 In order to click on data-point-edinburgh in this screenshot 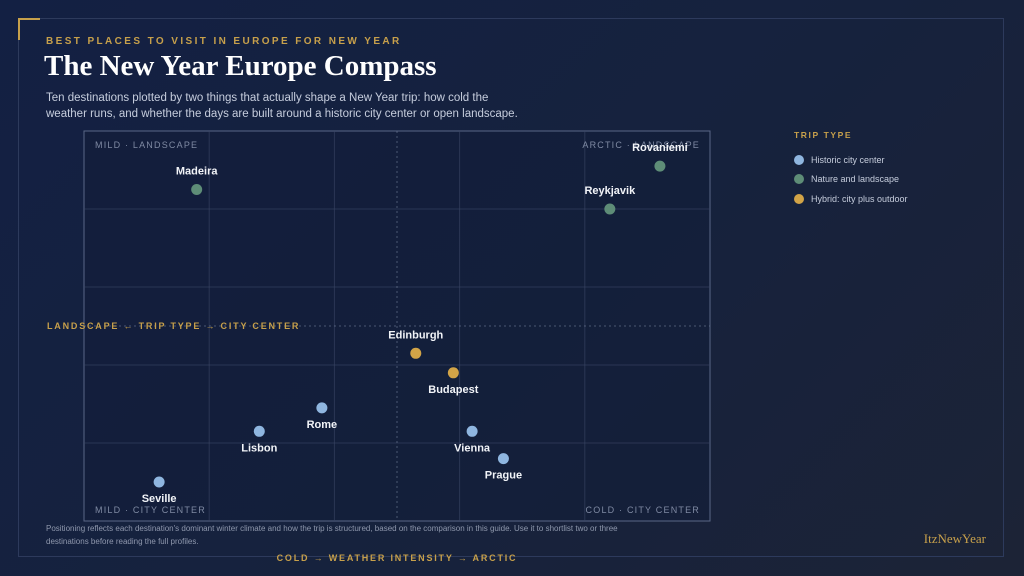, I will do `click(416, 353)`.